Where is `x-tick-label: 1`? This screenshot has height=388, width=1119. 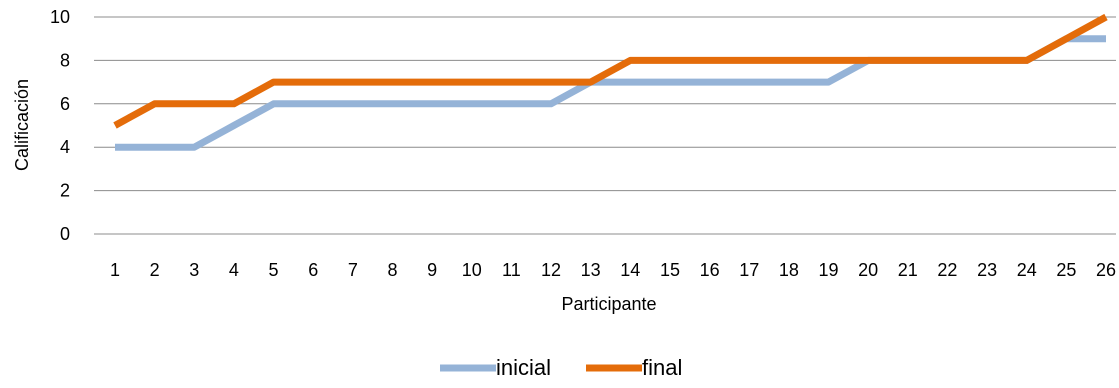
x-tick-label: 1 is located at coordinates (115, 270).